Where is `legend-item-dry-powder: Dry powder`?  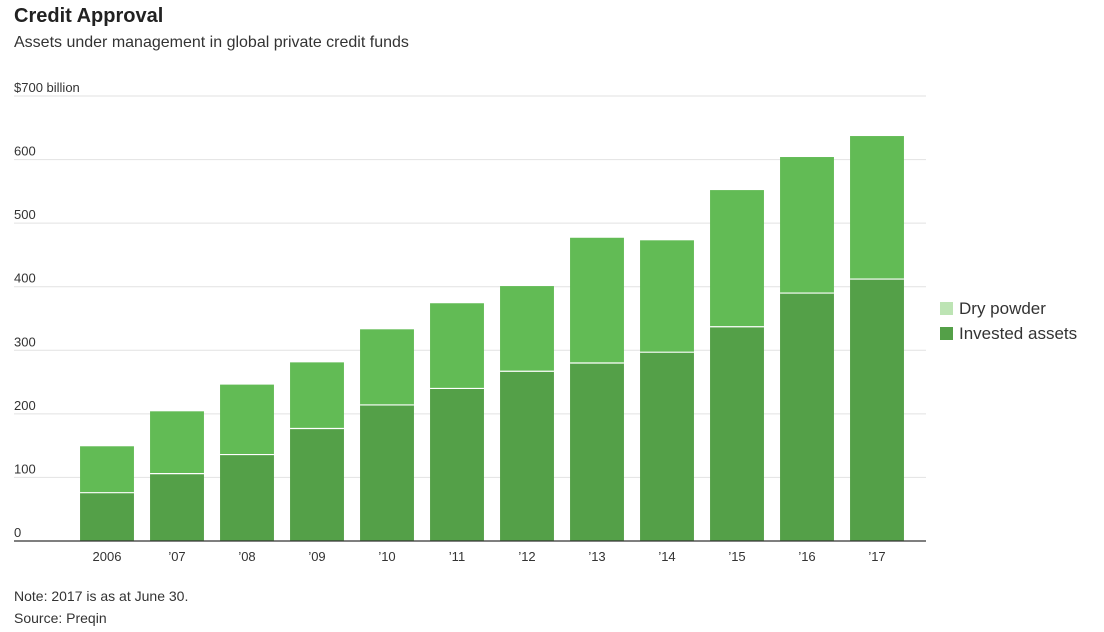 legend-item-dry-powder: Dry powder is located at coordinates (1008, 308).